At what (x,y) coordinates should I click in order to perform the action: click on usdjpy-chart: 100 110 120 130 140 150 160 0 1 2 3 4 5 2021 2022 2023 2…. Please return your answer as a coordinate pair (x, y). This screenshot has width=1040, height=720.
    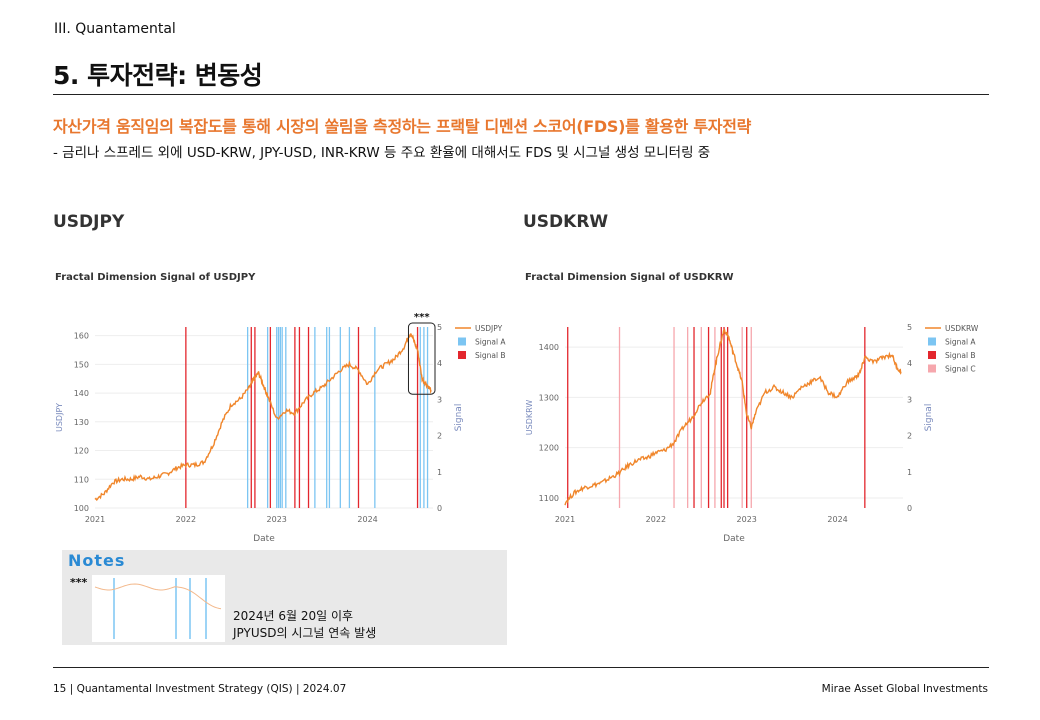
    Looking at the image, I should click on (280, 428).